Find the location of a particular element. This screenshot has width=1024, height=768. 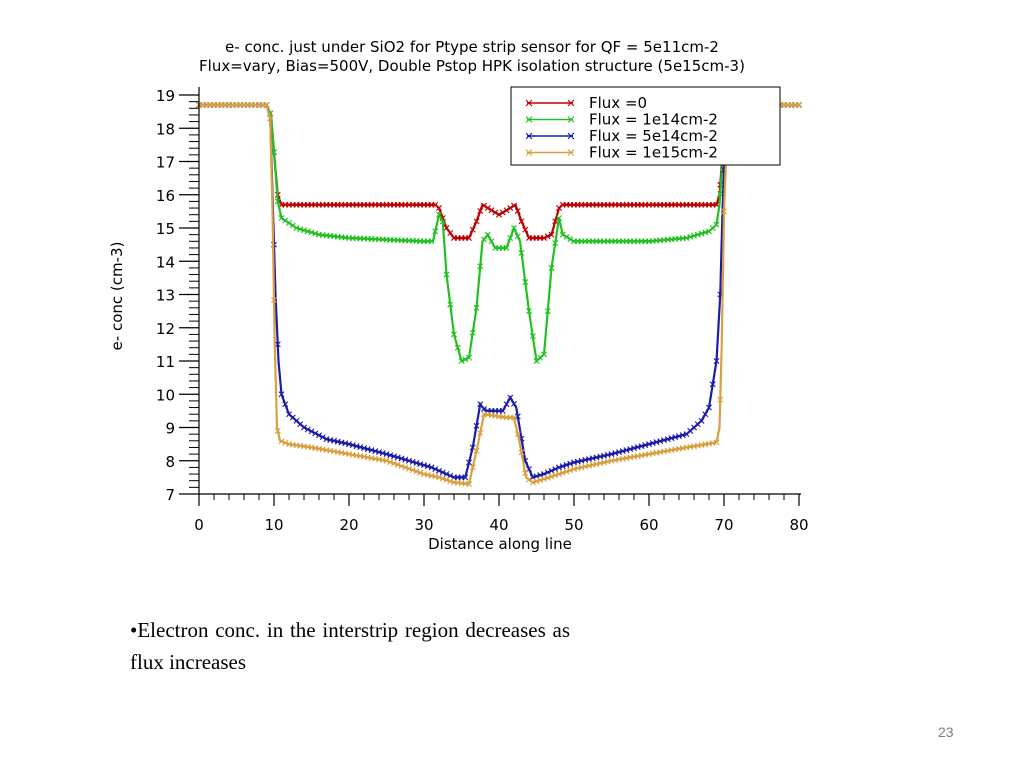

x-tick-label: 70 is located at coordinates (723, 525).